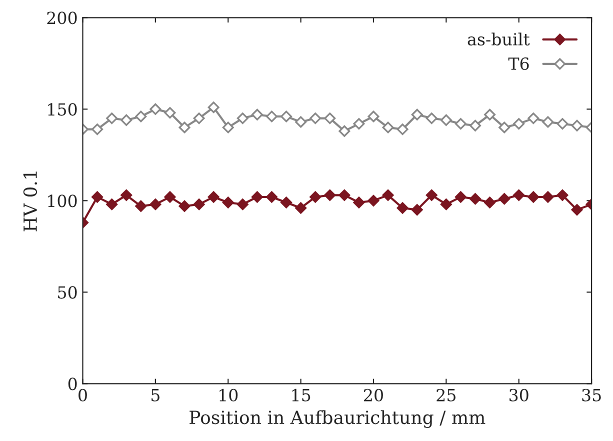  Describe the element at coordinates (591, 395) in the screenshot. I see `x-tick-label: 35` at that location.